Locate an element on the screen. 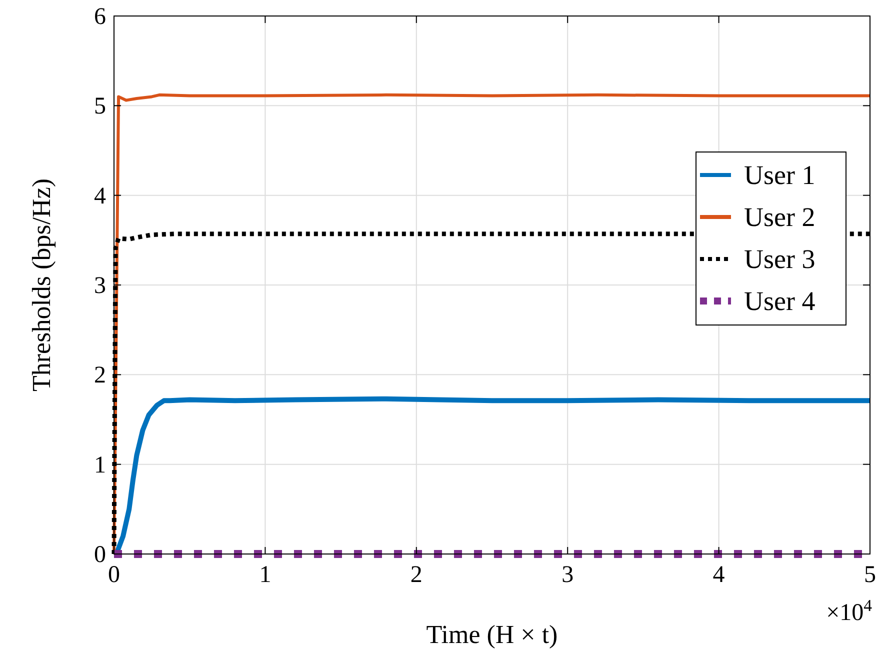 The height and width of the screenshot is (665, 879). y-tick-label: 0 is located at coordinates (100, 555).